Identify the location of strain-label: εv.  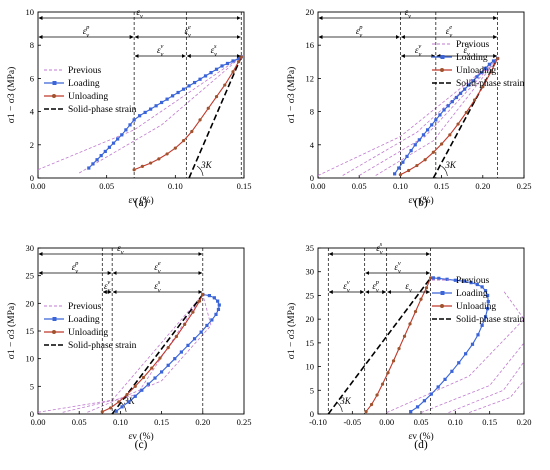
(408, 13).